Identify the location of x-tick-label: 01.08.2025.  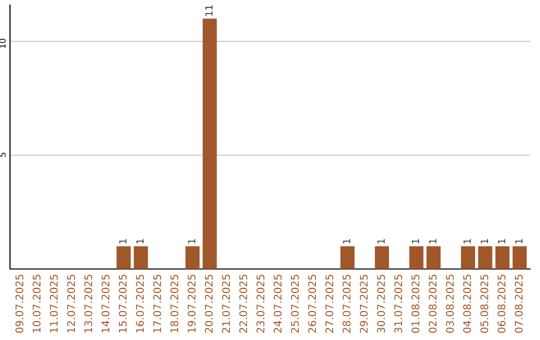
(416, 303).